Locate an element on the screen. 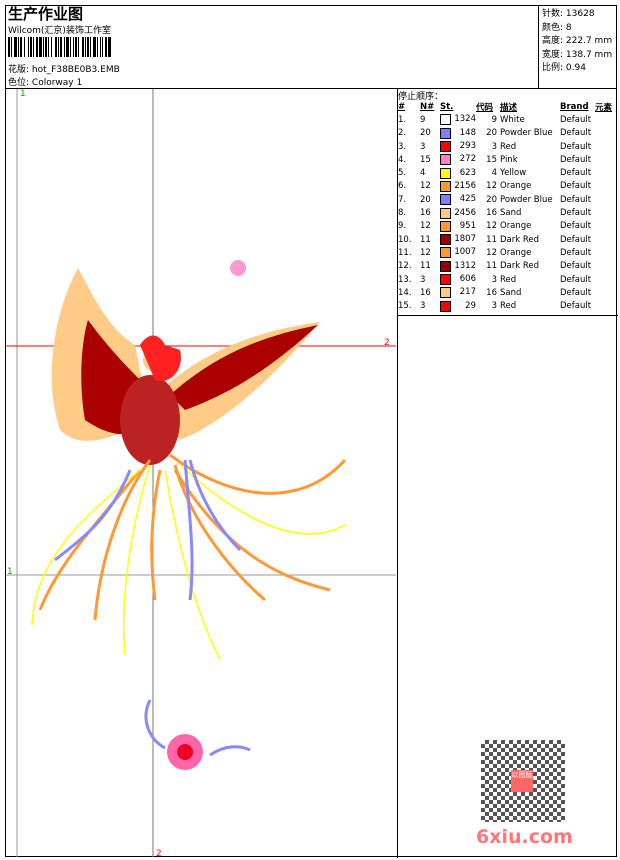 The image size is (620, 860). stitch-count: 425 is located at coordinates (467, 199).